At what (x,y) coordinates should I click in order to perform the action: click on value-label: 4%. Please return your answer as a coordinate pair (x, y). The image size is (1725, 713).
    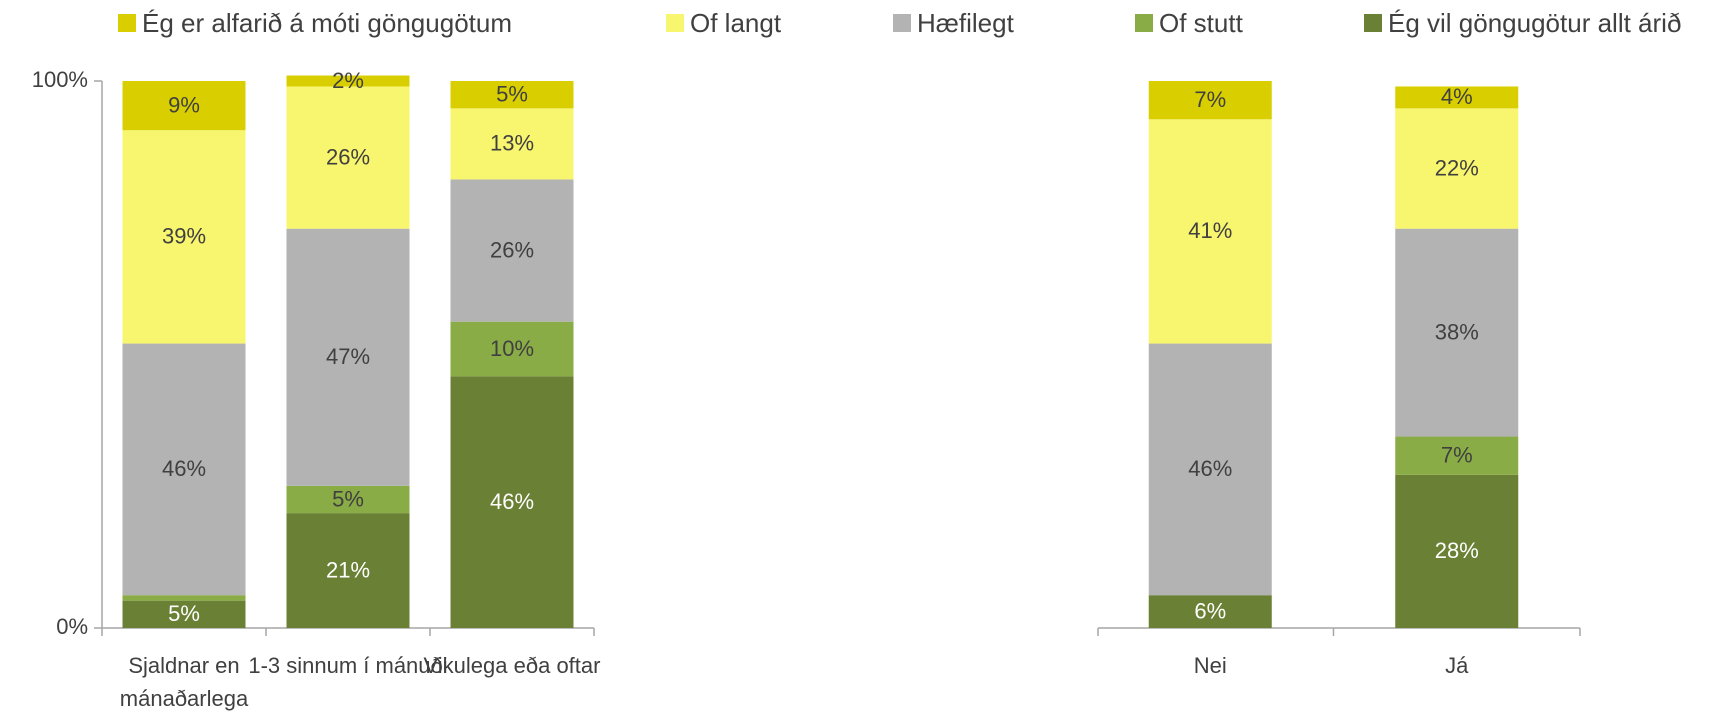
    Looking at the image, I should click on (1457, 96).